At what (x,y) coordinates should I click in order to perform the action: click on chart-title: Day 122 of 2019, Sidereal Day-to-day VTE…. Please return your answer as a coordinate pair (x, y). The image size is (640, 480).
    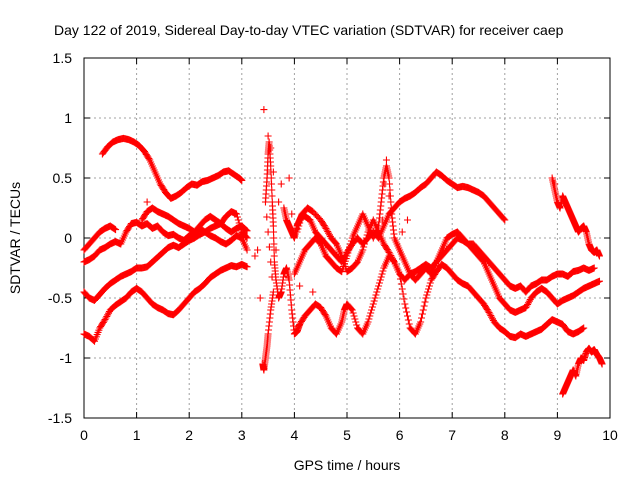
    Looking at the image, I should click on (309, 30).